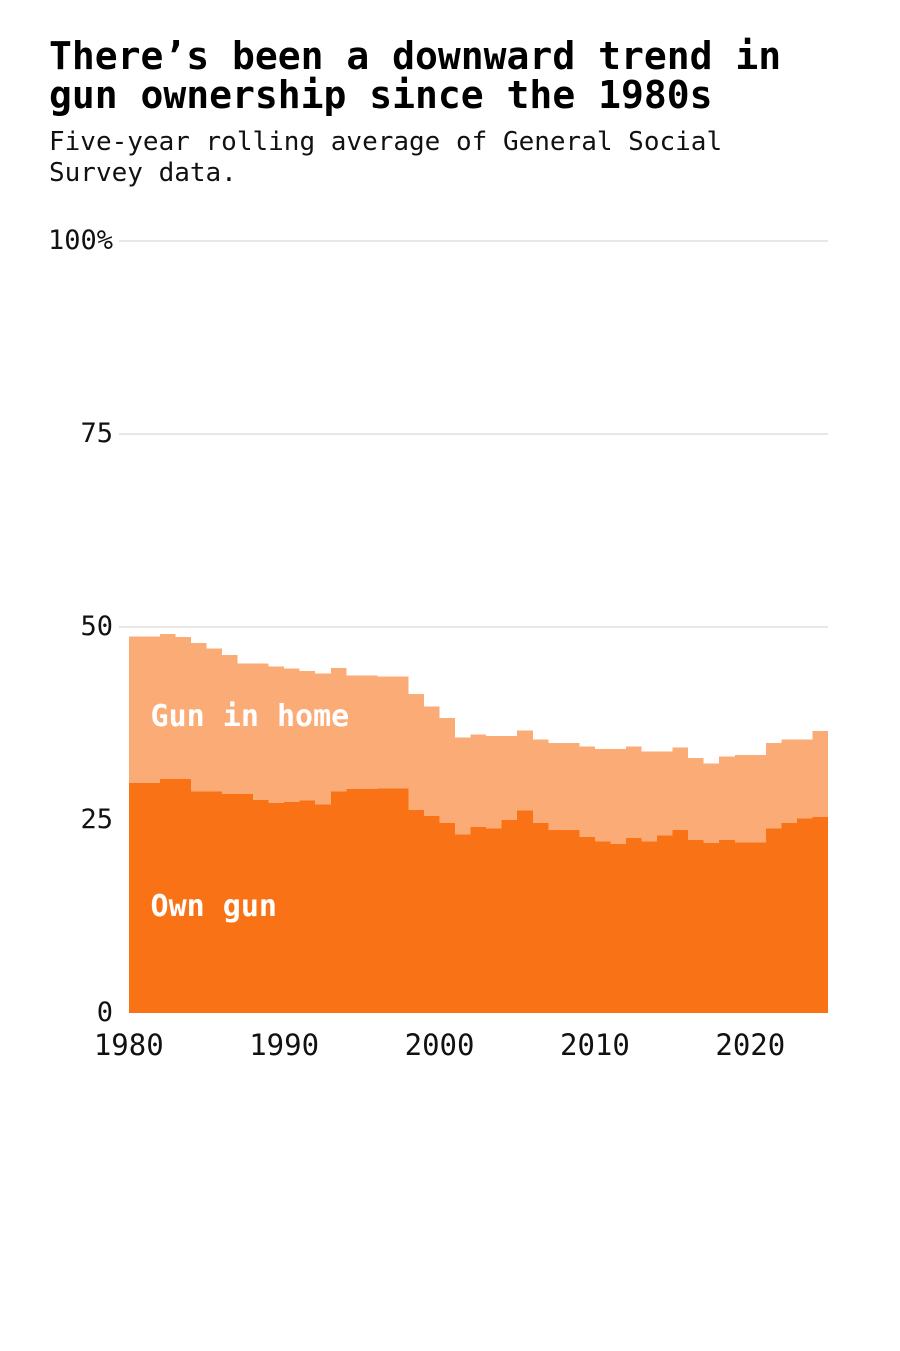 Image resolution: width=900 pixels, height=1351 pixels. What do you see at coordinates (595, 1045) in the screenshot?
I see `x-tick-label: 2010` at bounding box center [595, 1045].